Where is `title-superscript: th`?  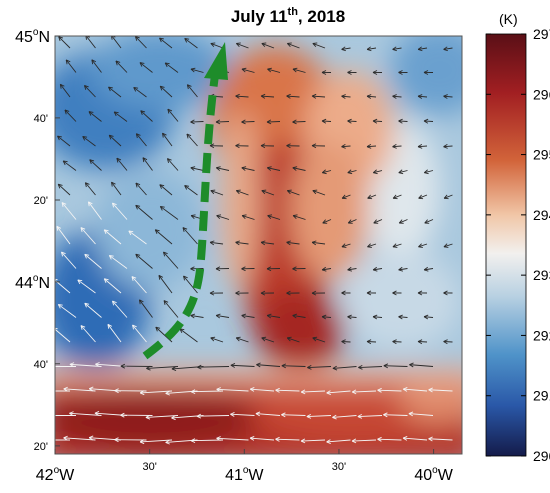 title-superscript: th is located at coordinates (293, 12).